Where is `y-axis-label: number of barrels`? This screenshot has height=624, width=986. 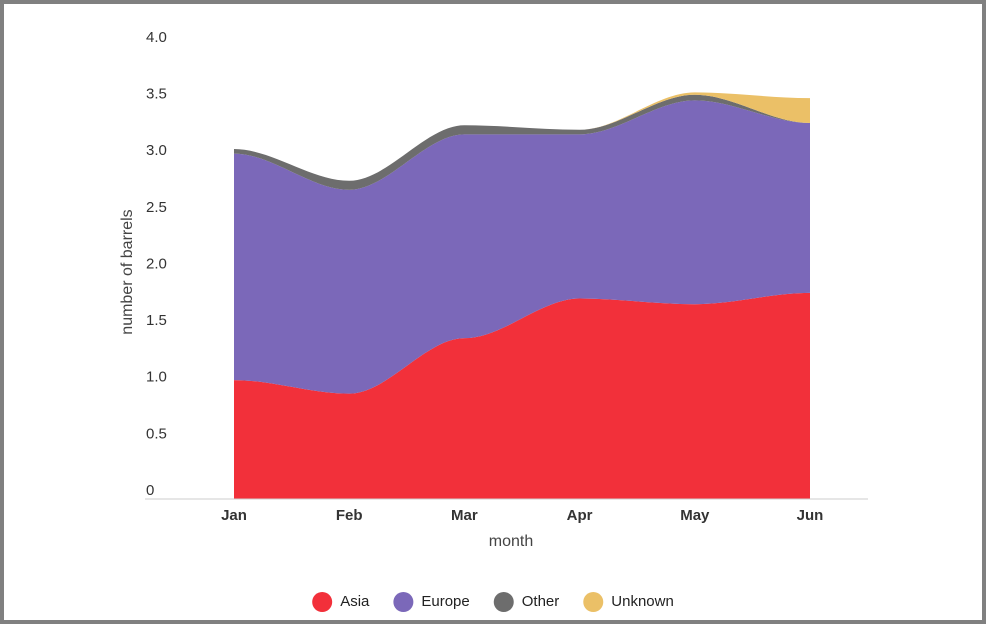 y-axis-label: number of barrels is located at coordinates (127, 271).